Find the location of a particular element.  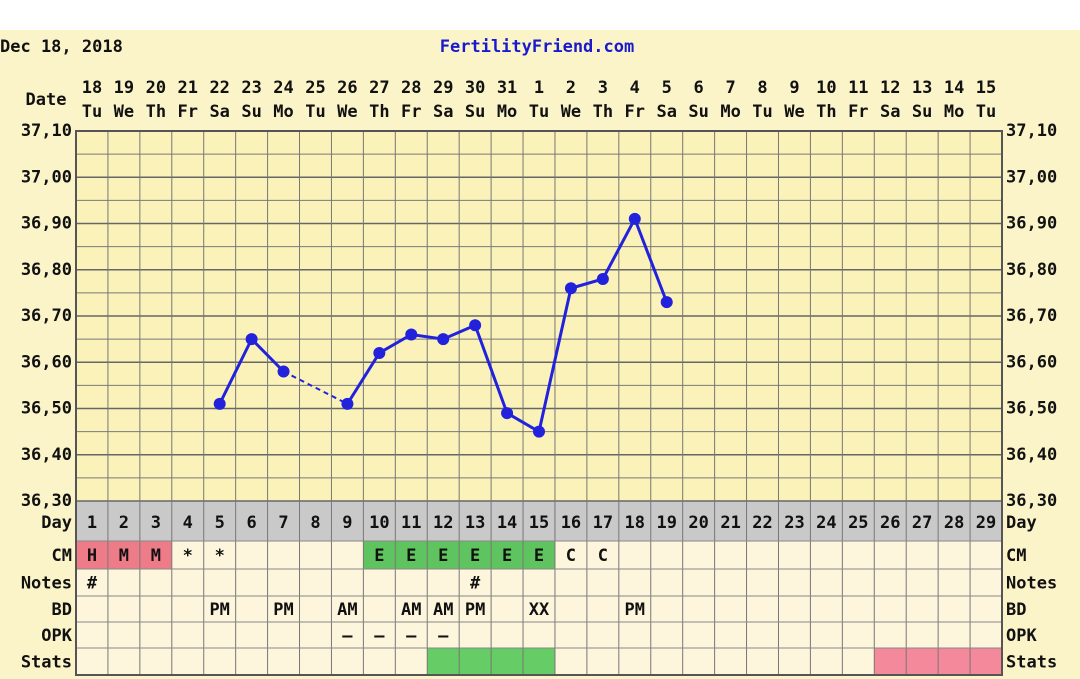

weekday-label: Mo is located at coordinates (507, 112).